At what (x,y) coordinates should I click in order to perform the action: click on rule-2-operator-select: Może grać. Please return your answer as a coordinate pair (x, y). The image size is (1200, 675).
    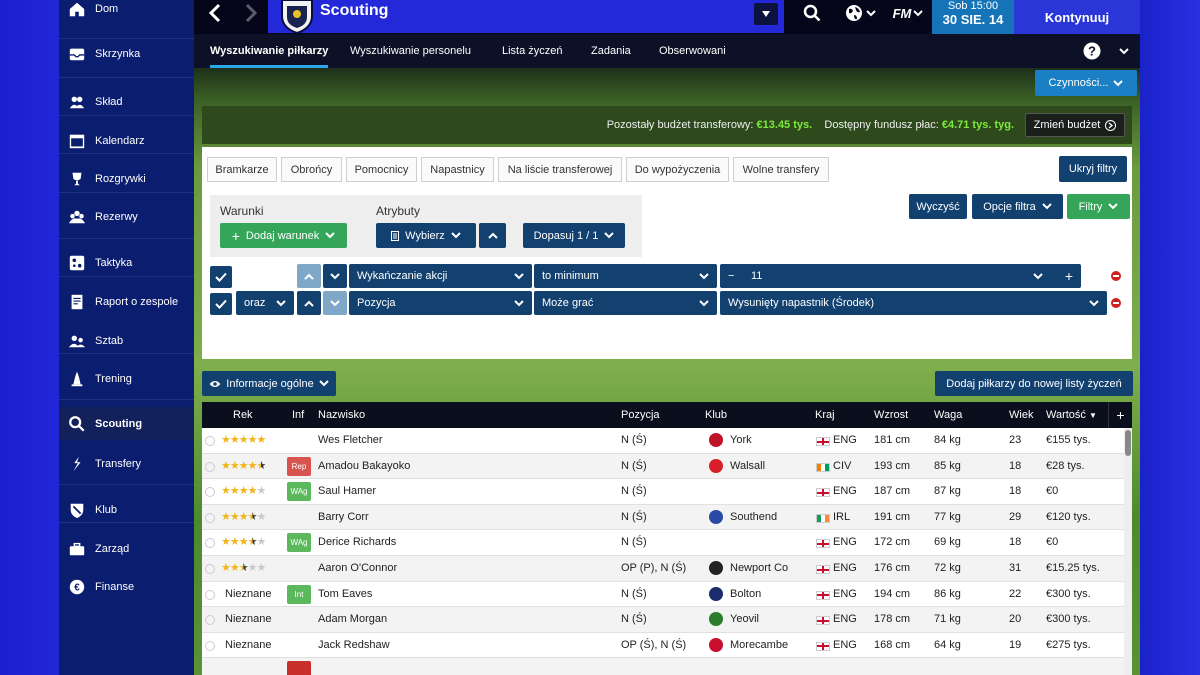
    Looking at the image, I should click on (625, 303).